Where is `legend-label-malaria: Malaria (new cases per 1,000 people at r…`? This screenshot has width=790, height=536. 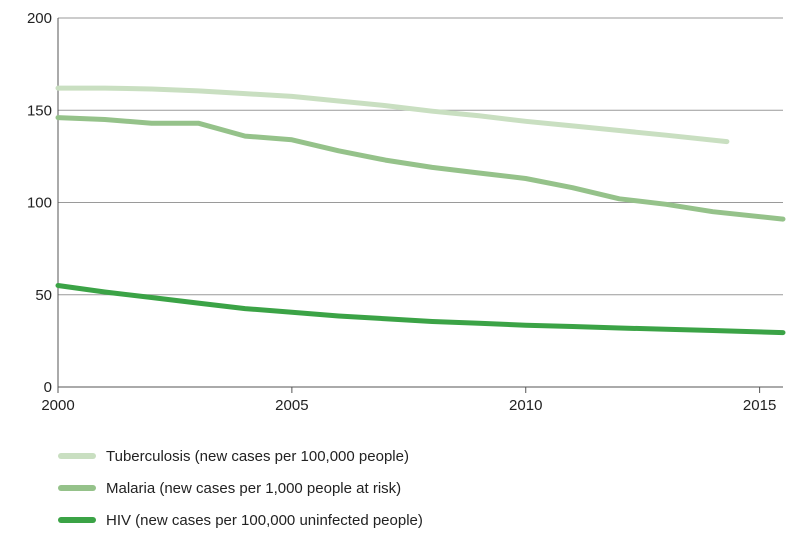 legend-label-malaria: Malaria (new cases per 1,000 people at r… is located at coordinates (254, 488).